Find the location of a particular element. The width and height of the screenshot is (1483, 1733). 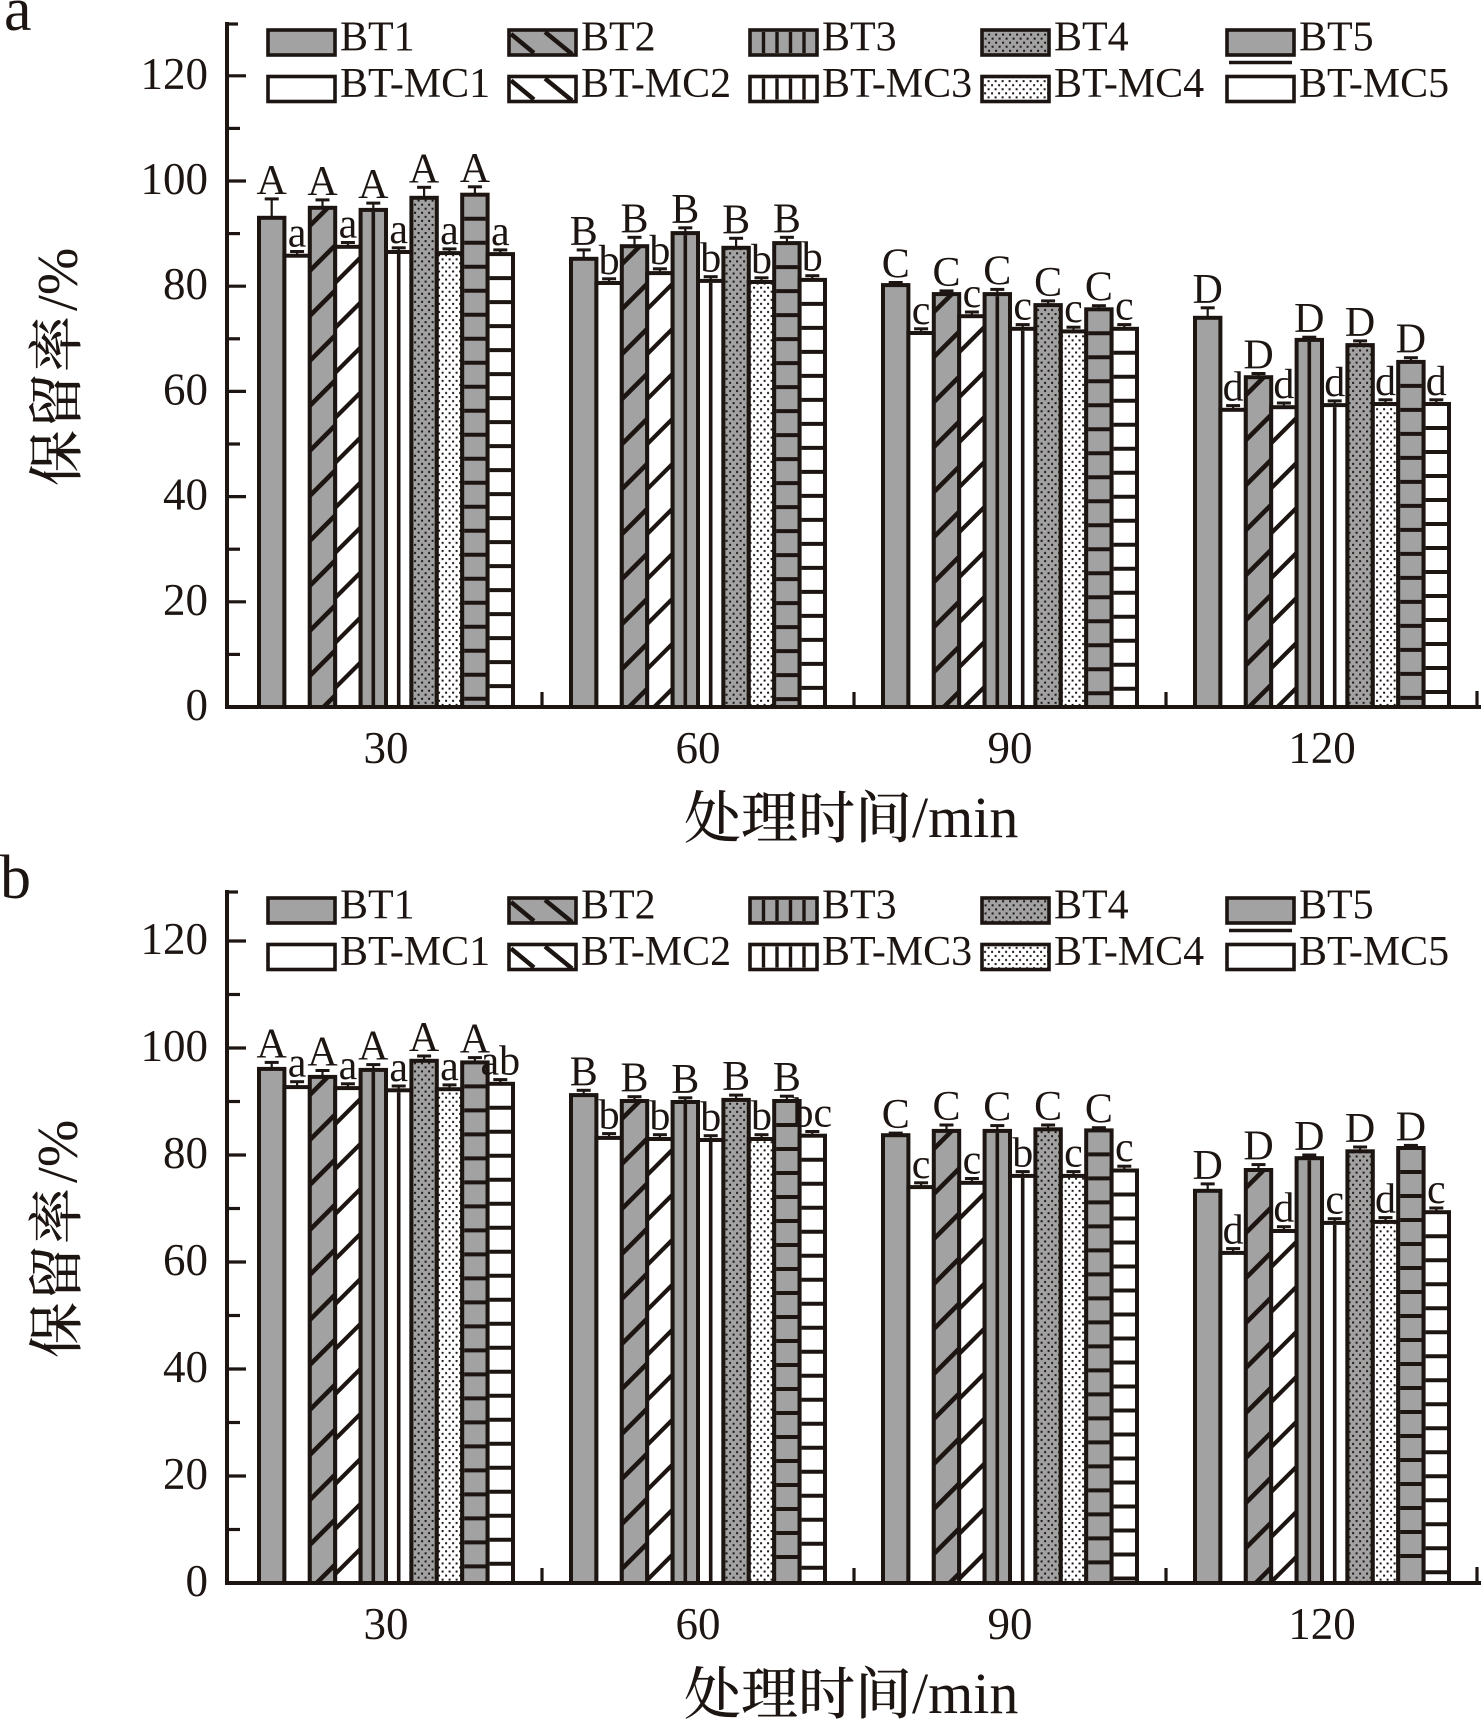

svg-text: 40 is located at coordinates (185, 1367).